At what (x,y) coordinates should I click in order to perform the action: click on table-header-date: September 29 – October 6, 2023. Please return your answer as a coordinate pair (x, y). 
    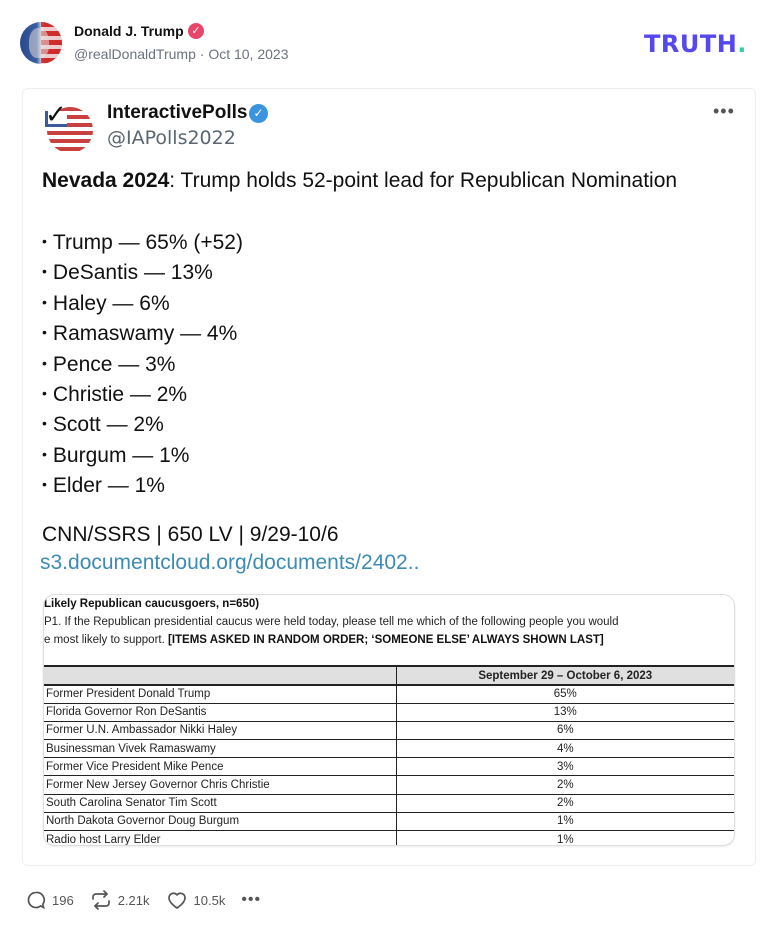
    Looking at the image, I should click on (564, 675).